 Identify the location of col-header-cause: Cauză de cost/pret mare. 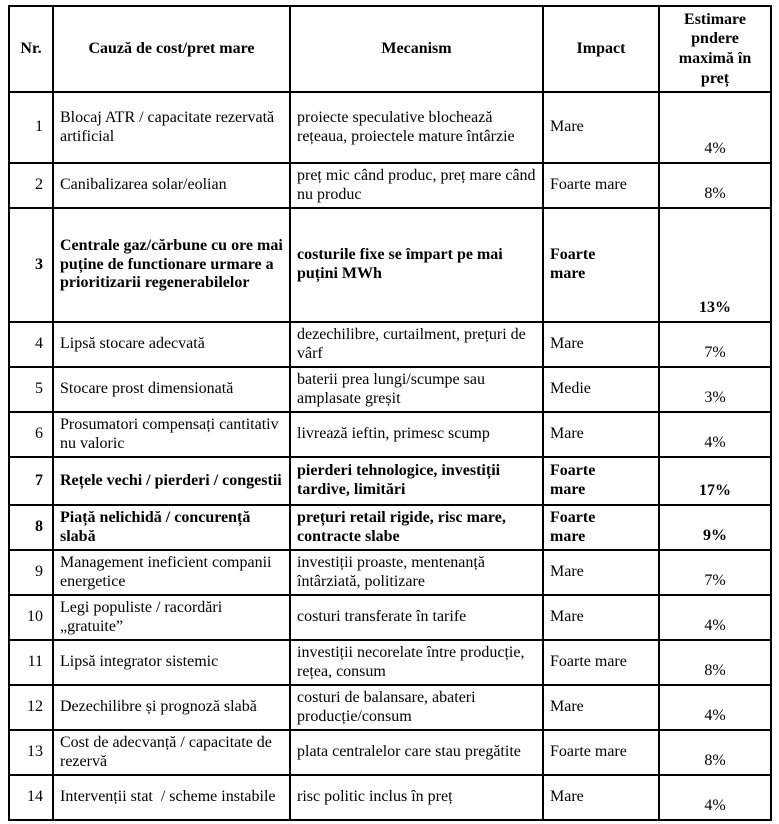
(171, 49).